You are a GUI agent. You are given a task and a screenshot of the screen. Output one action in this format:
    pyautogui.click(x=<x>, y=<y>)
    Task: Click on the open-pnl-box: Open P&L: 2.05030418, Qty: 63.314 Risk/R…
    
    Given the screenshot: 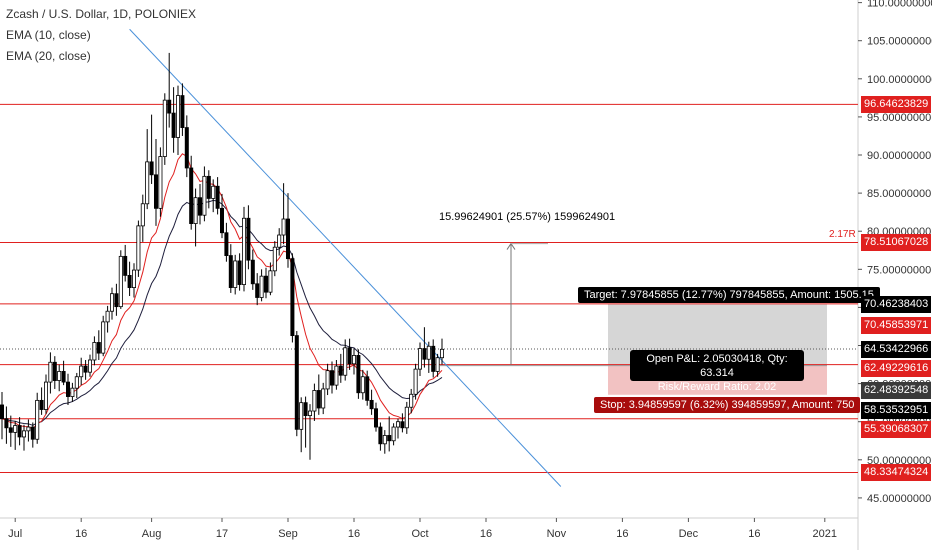 What is the action you would take?
    pyautogui.click(x=717, y=371)
    